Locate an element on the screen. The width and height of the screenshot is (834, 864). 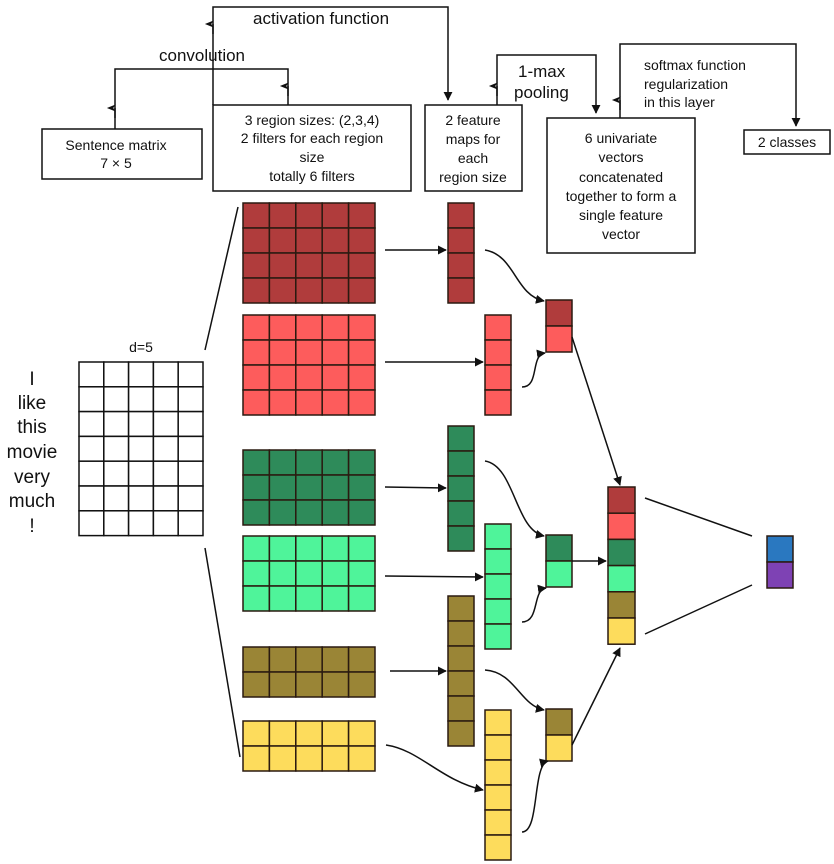
softmax-label-3: in this layer is located at coordinates (679, 102).